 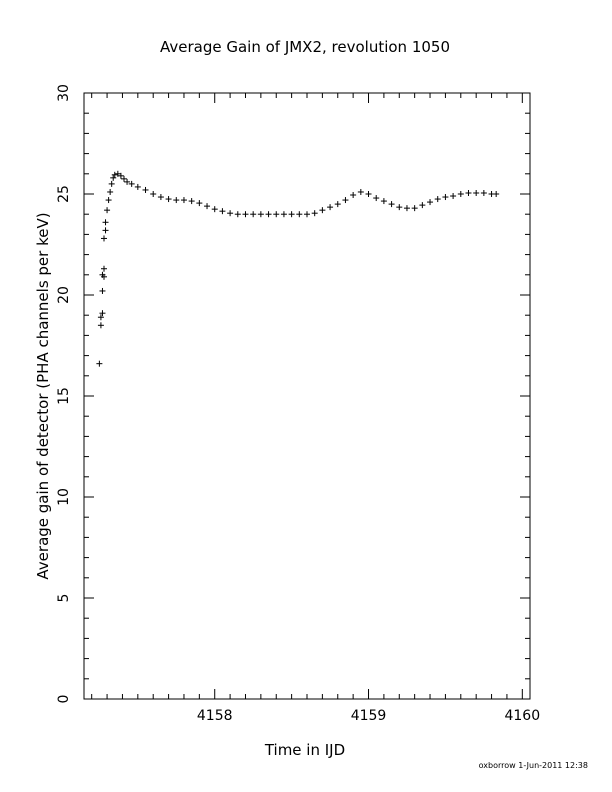 I want to click on x-tick-label: 4158, so click(x=215, y=716).